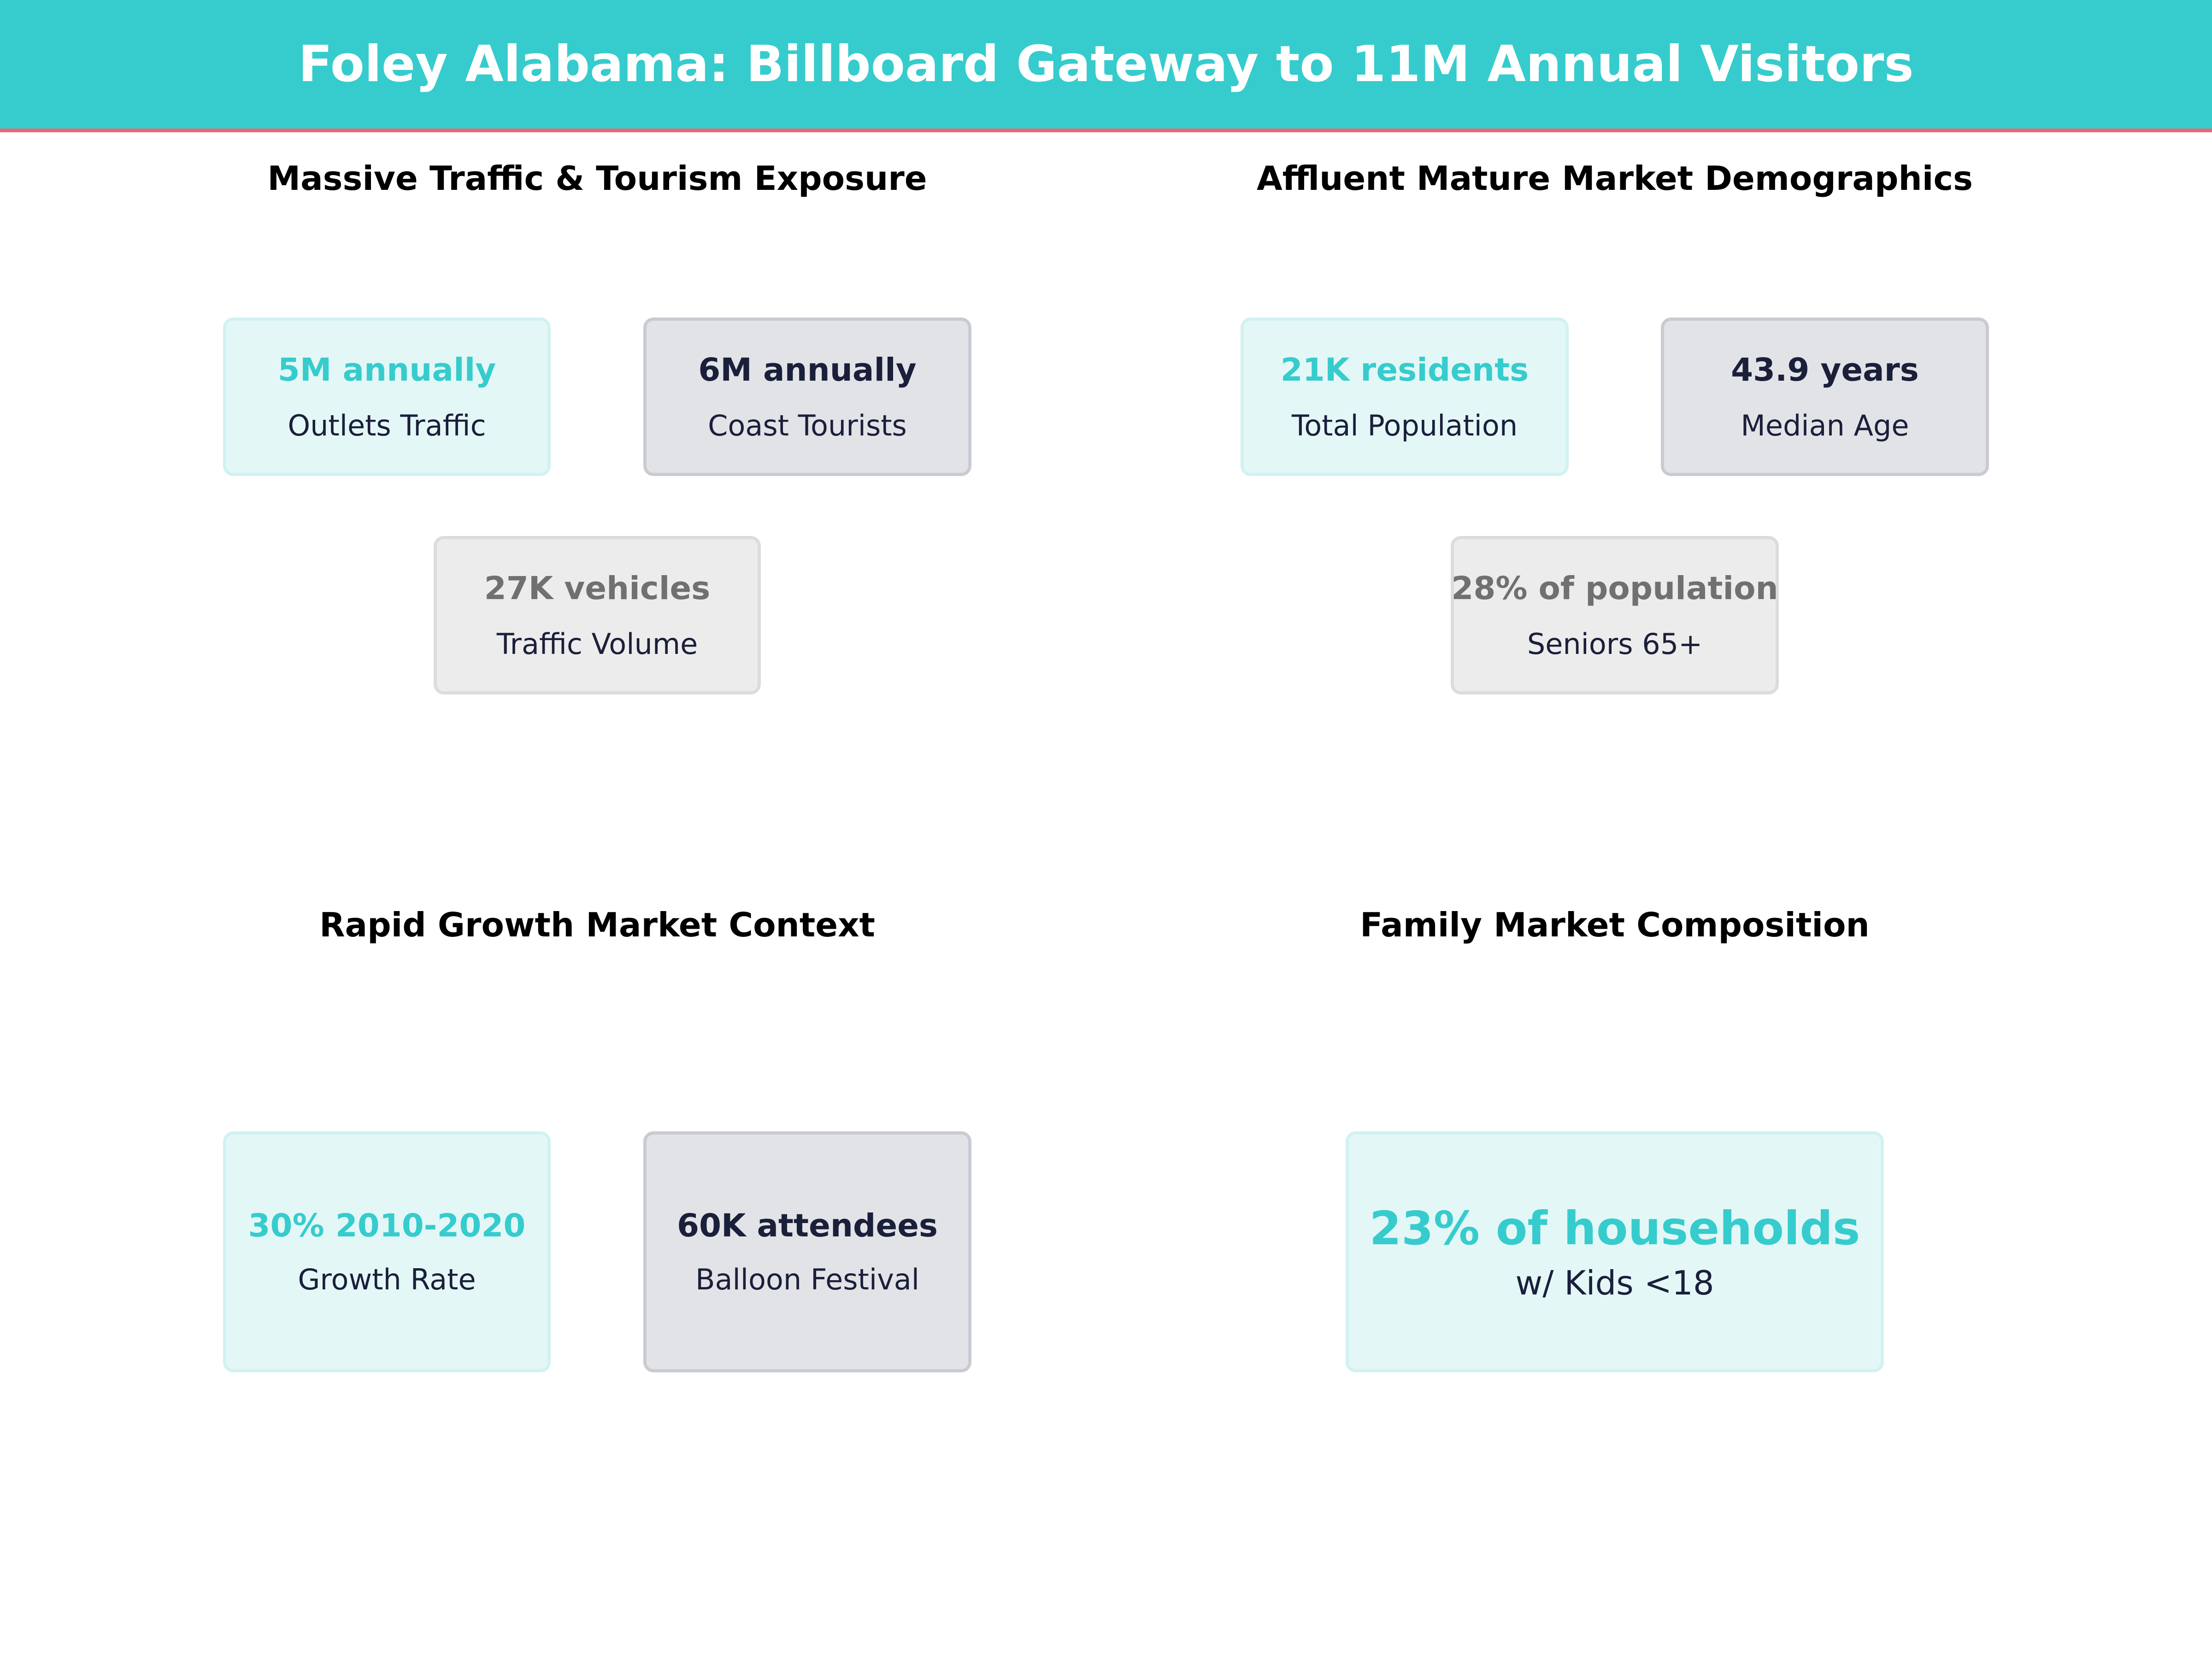 This screenshot has height=1659, width=2212. What do you see at coordinates (387, 425) in the screenshot?
I see `stat-label: Outlets Traffic` at bounding box center [387, 425].